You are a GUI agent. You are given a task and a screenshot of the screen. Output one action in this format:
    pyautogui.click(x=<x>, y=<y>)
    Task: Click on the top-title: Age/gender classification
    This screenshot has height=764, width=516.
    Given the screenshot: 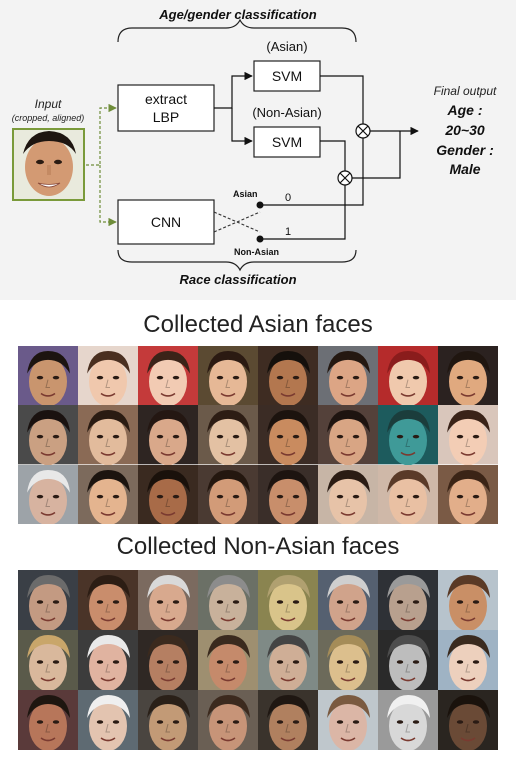 What is the action you would take?
    pyautogui.click(x=237, y=14)
    